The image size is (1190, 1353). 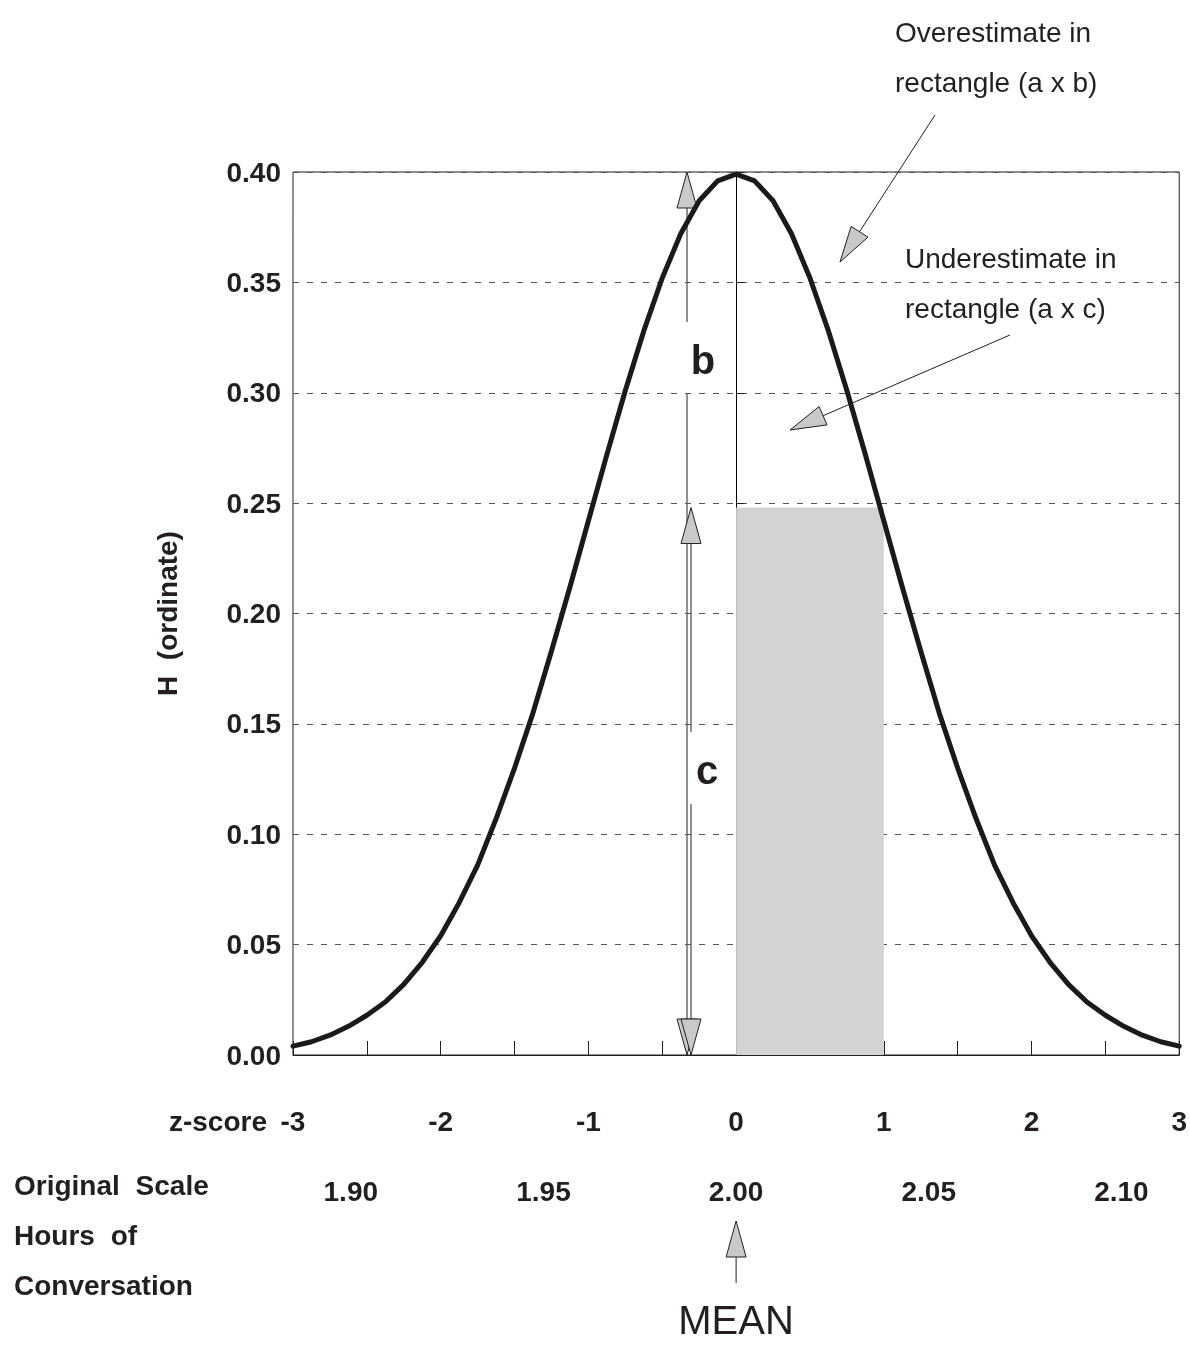 I want to click on x-tick-label: -3, so click(x=293, y=1121).